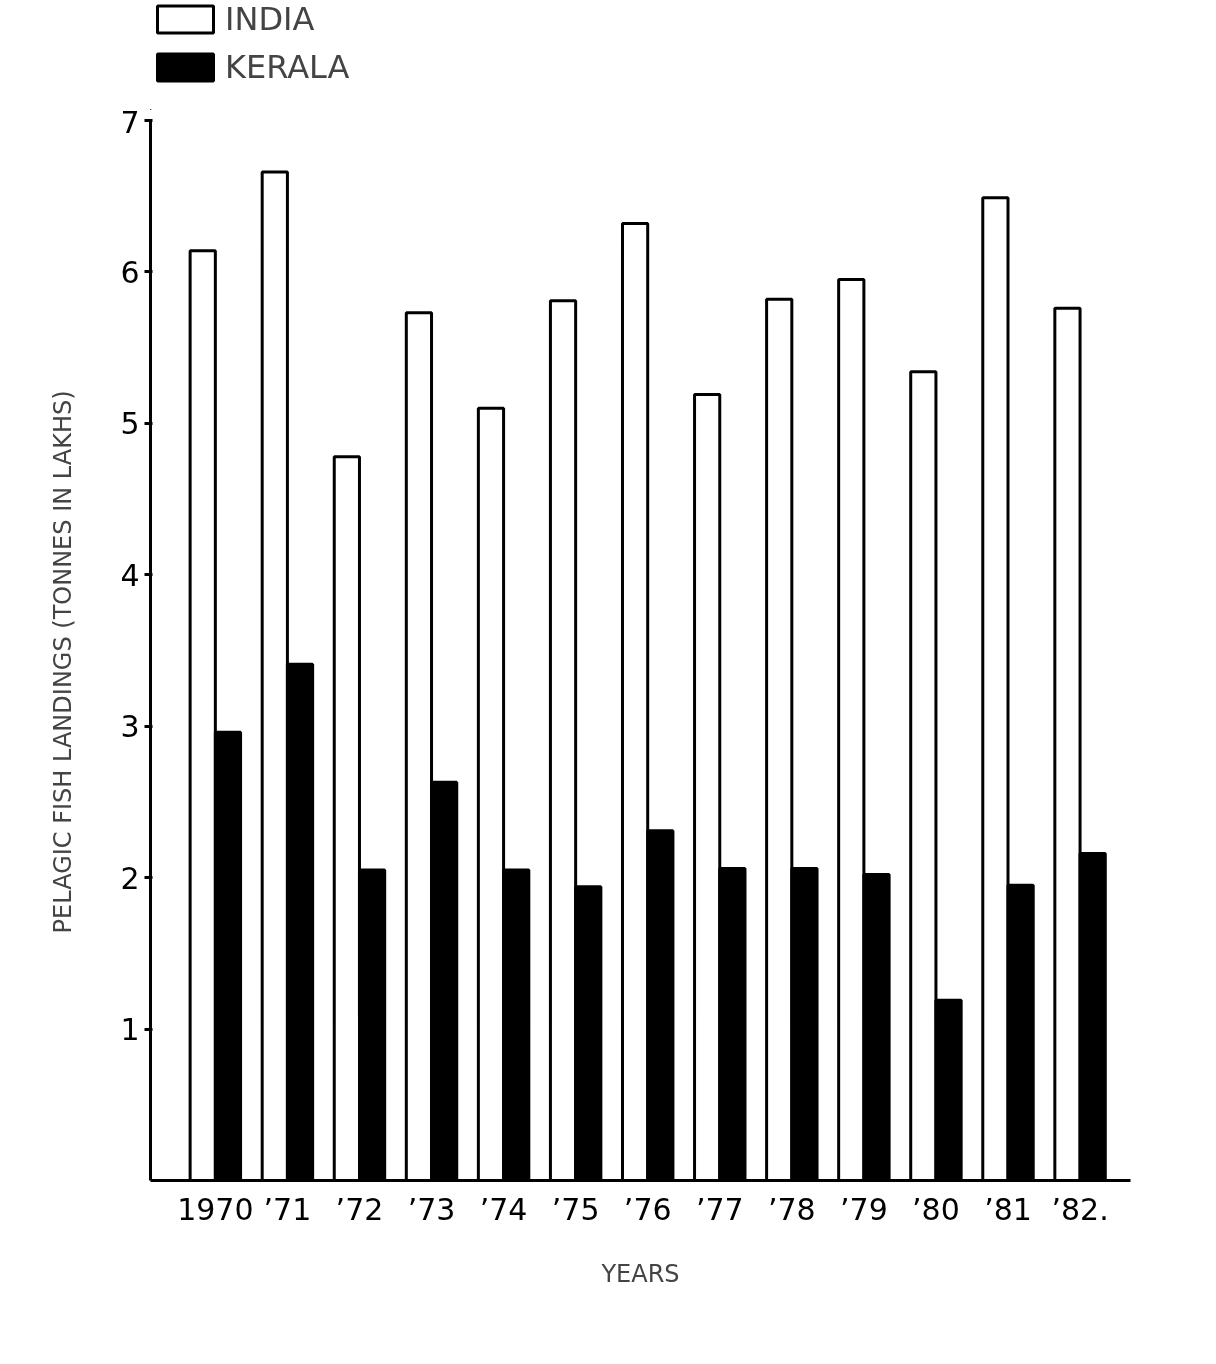  I want to click on x-tick-label: ’79, so click(864, 1209).